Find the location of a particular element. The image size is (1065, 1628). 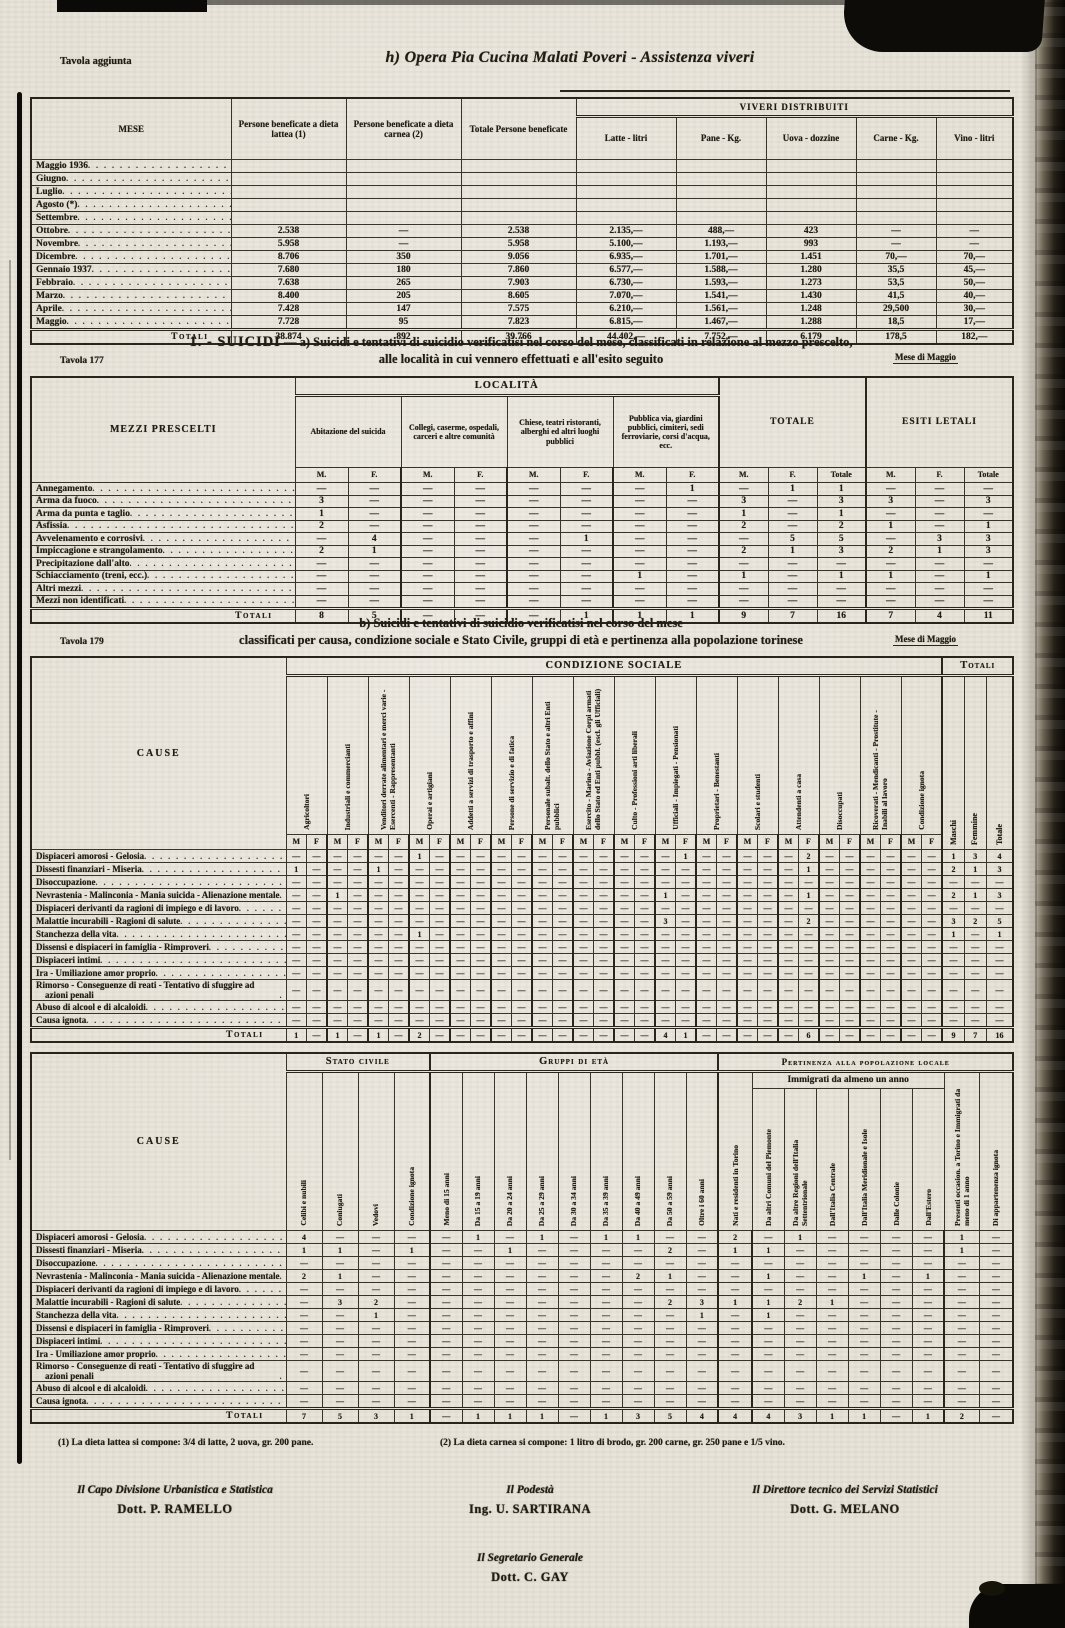

section-a-prefix: 1. - SUICIDI is located at coordinates (235, 342).